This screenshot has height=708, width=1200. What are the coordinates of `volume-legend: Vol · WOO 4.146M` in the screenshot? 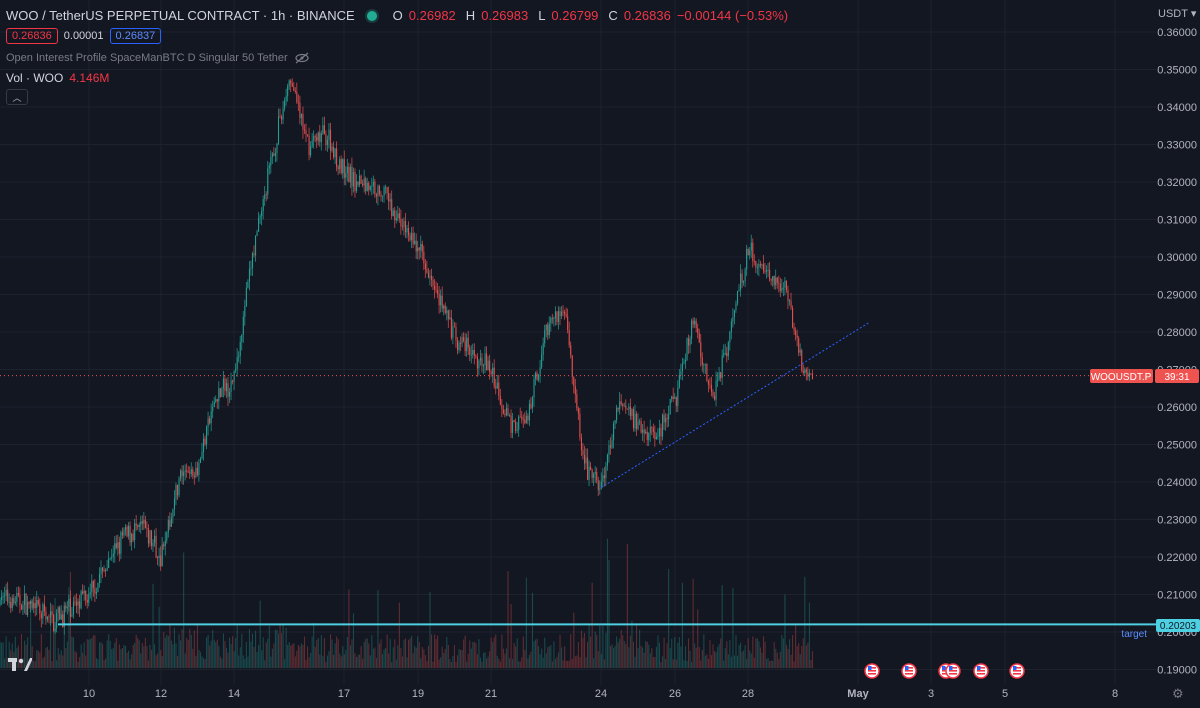 It's located at (57, 78).